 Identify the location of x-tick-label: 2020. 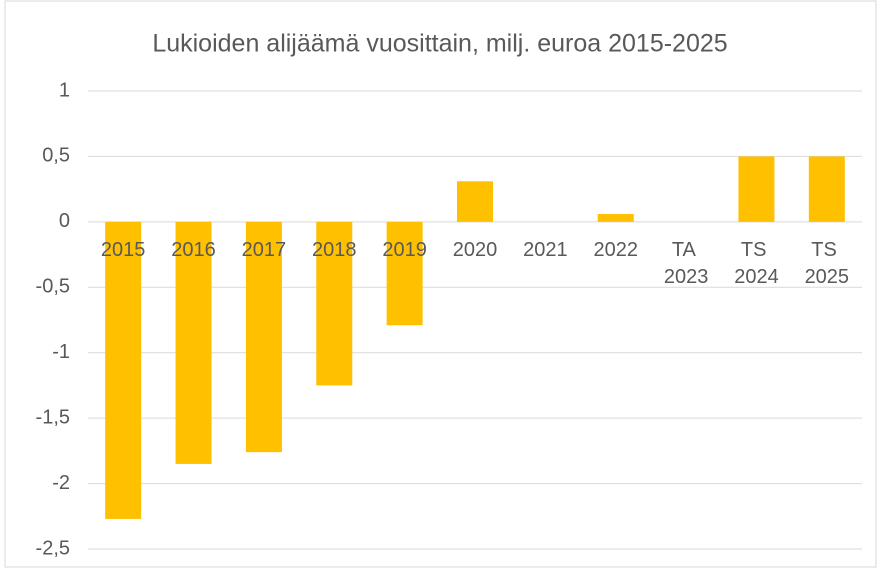
(475, 250).